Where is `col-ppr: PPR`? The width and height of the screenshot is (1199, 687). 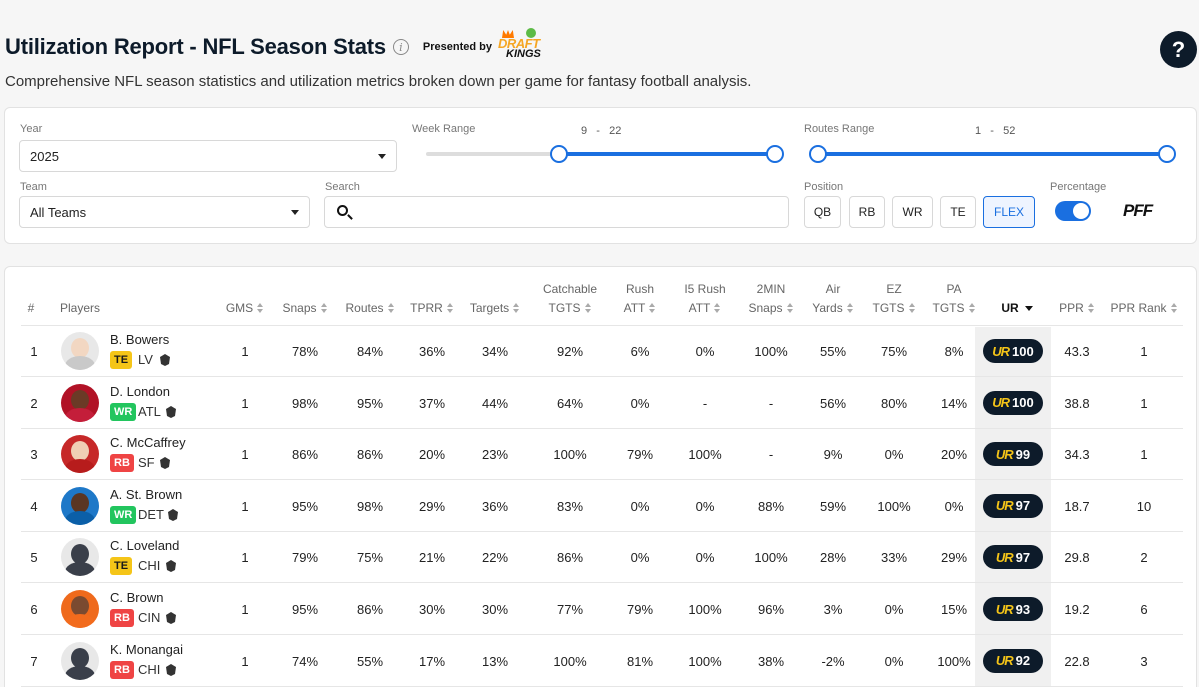 col-ppr: PPR is located at coordinates (1077, 308).